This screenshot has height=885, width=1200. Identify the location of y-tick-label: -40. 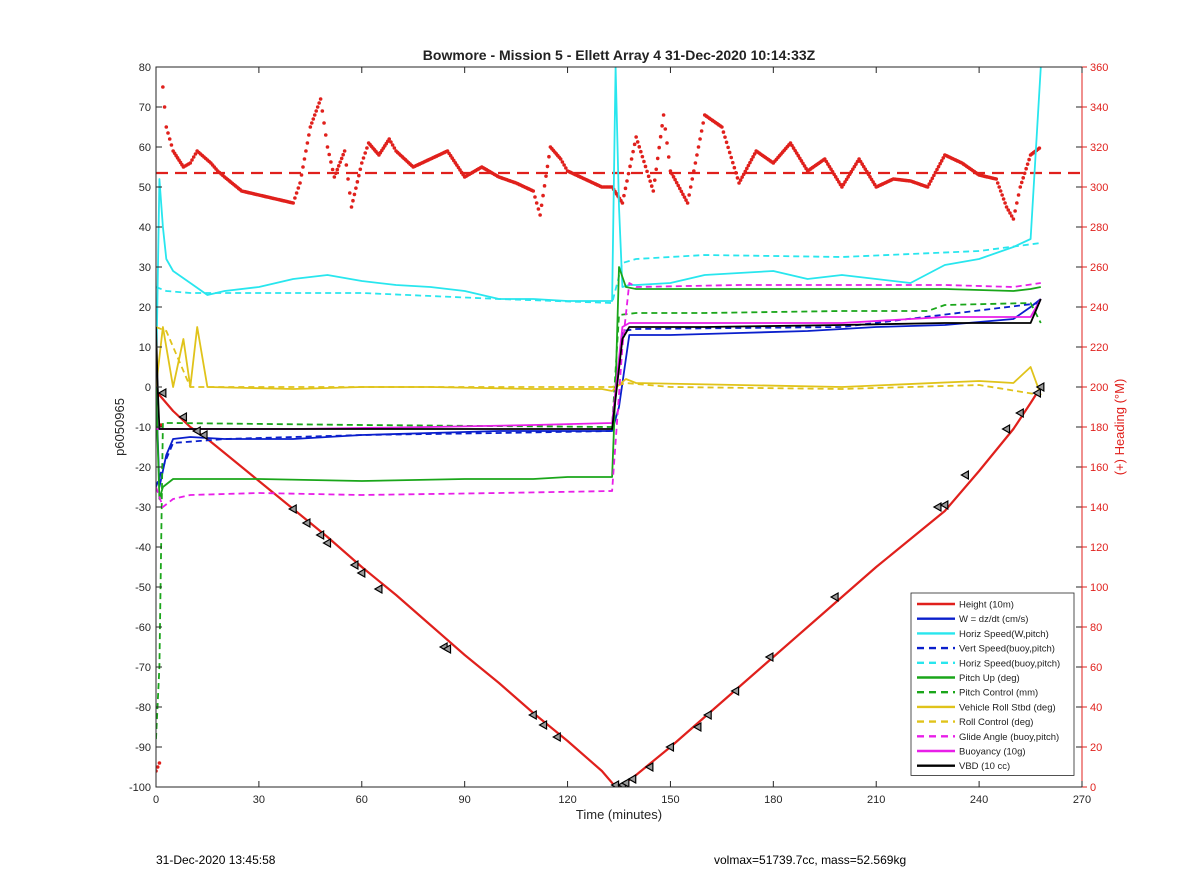
(143, 548).